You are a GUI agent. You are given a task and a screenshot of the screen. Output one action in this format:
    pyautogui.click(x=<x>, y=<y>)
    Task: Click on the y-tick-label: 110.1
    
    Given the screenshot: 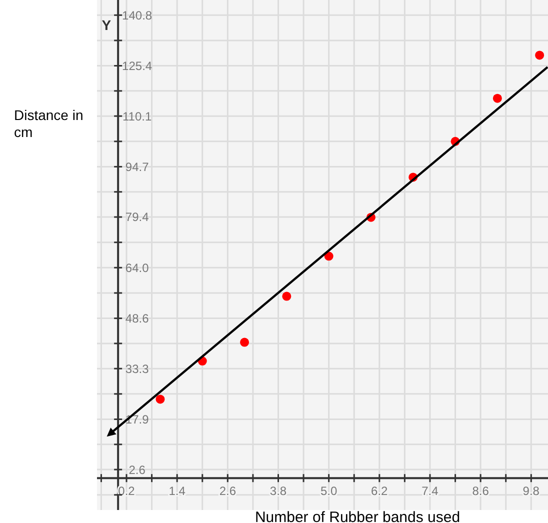 What is the action you would take?
    pyautogui.click(x=137, y=116)
    